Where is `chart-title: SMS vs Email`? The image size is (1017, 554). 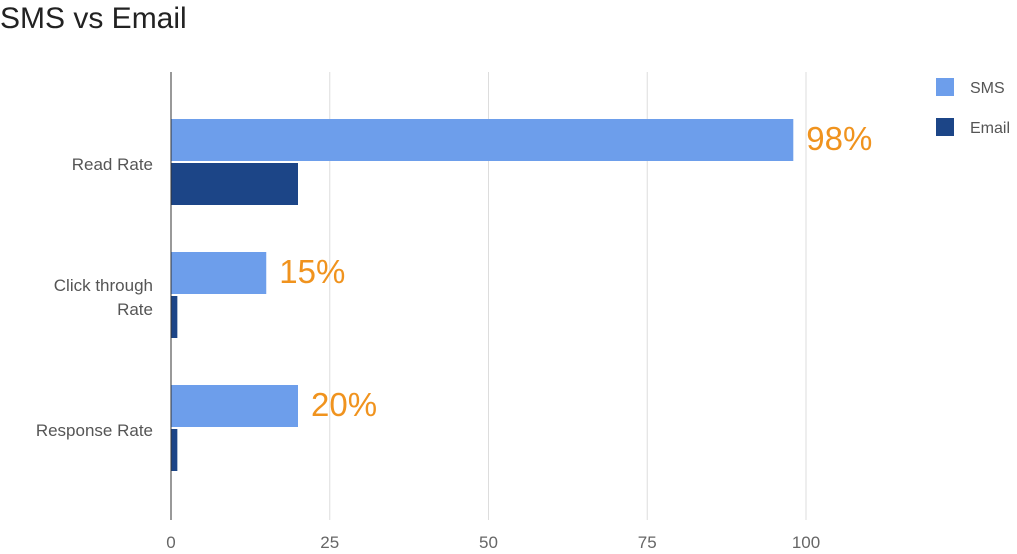 chart-title: SMS vs Email is located at coordinates (93, 18).